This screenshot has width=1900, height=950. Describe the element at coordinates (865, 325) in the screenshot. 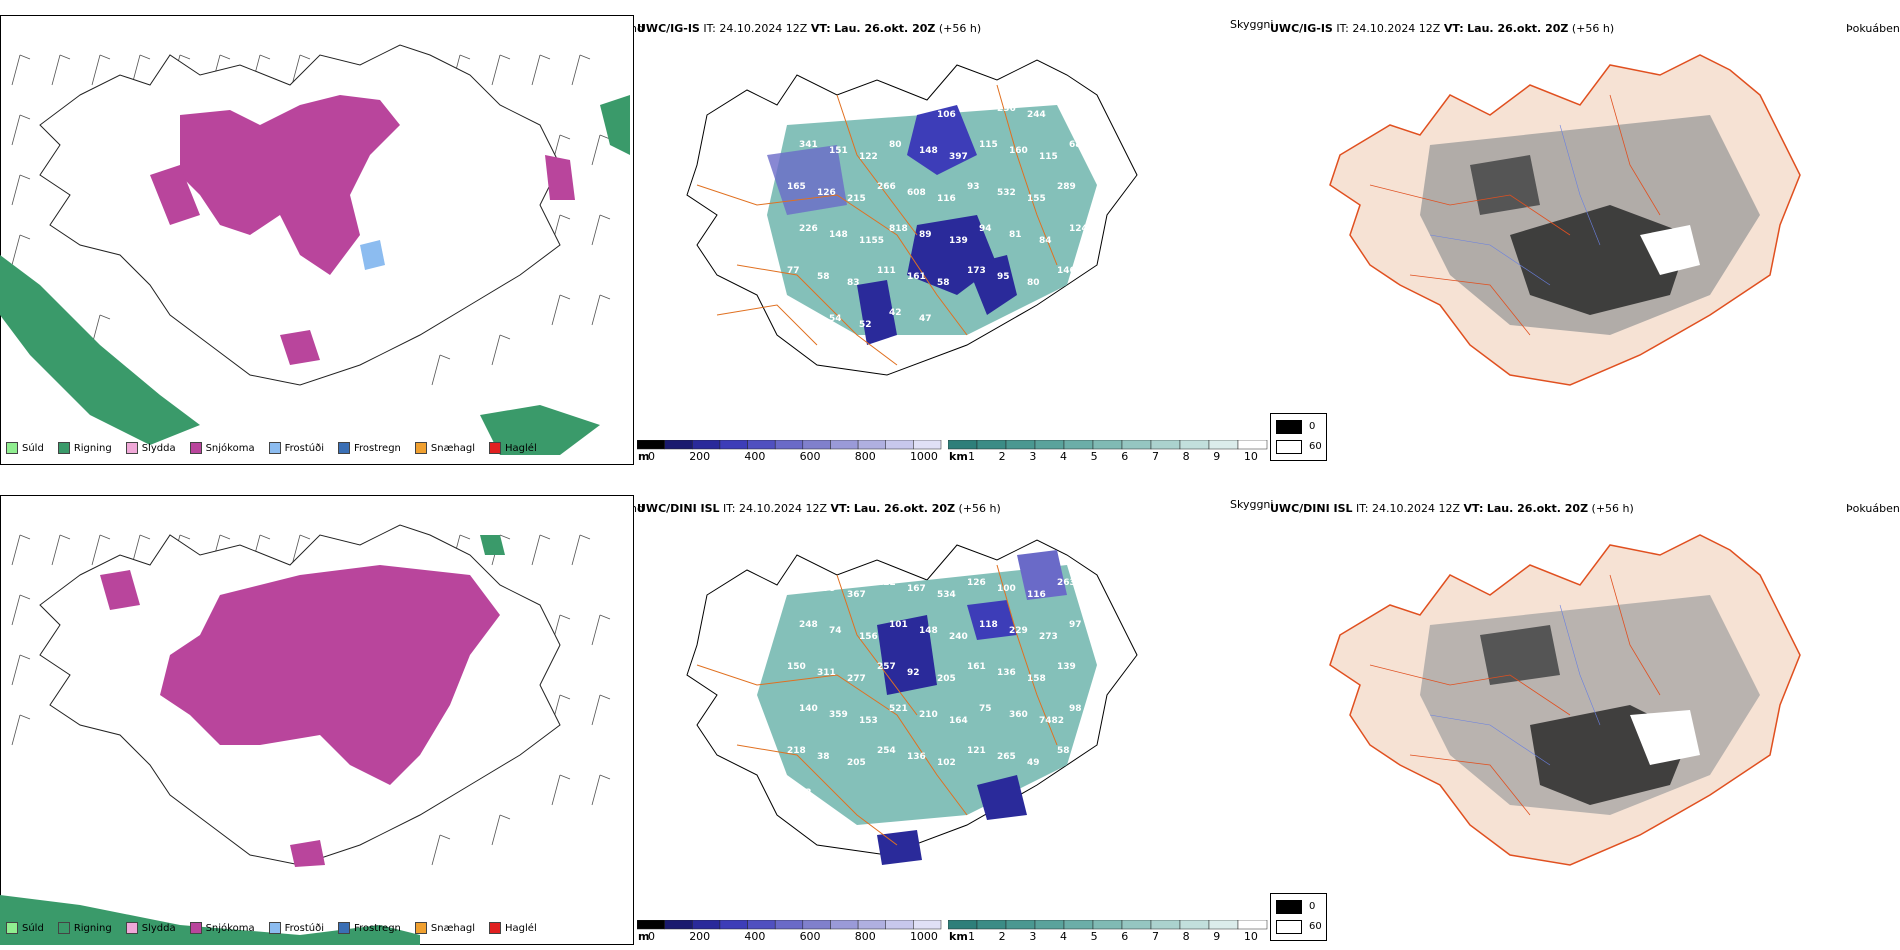

I see `ceiling-value-label: 52` at that location.